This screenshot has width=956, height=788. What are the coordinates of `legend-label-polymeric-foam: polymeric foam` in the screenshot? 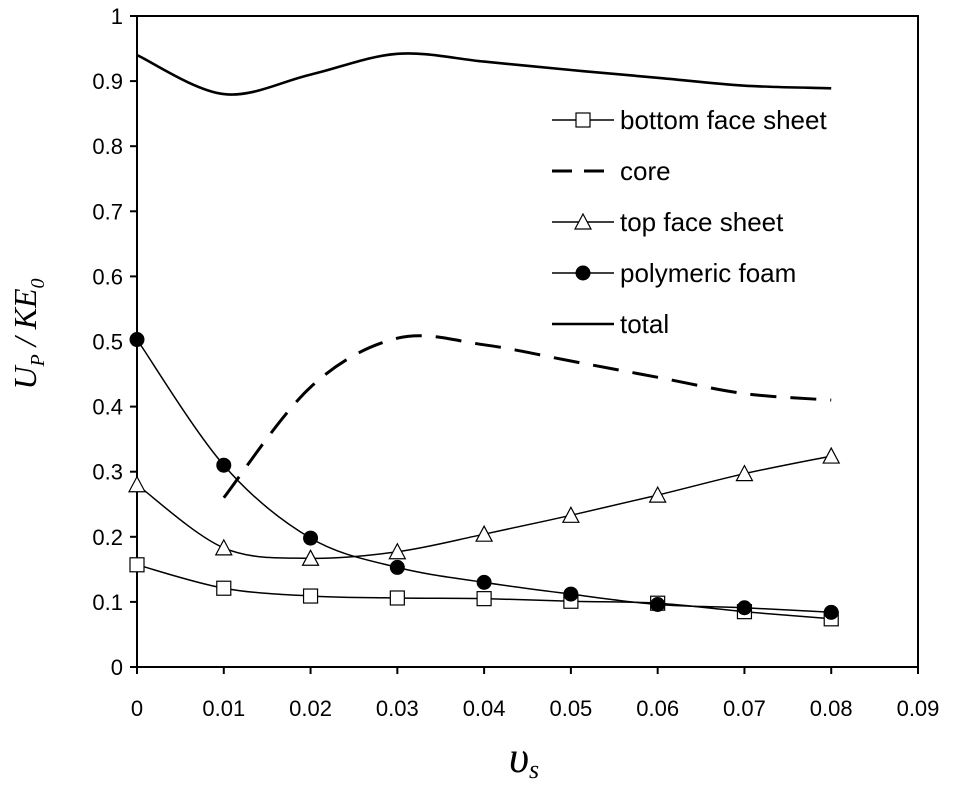 It's located at (708, 273).